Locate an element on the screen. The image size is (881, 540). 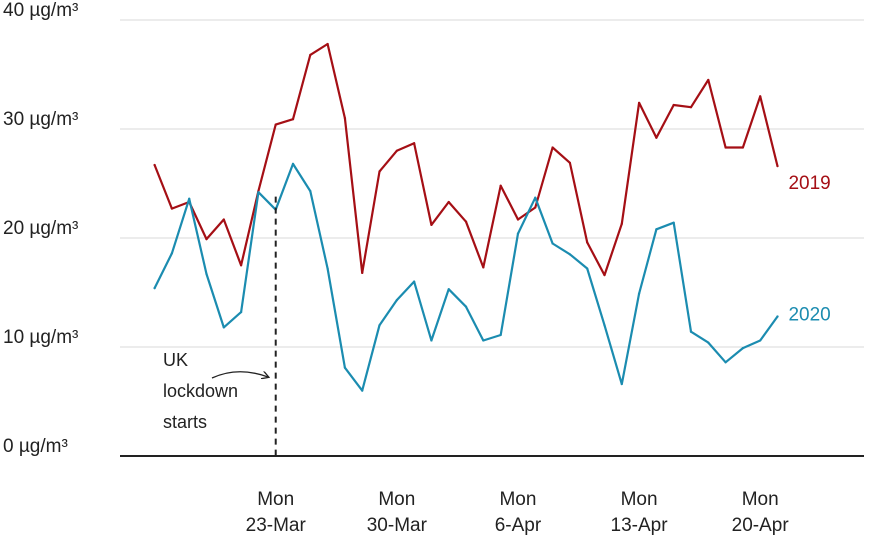
y-tick-label: 30 µg/m³ is located at coordinates (40, 119).